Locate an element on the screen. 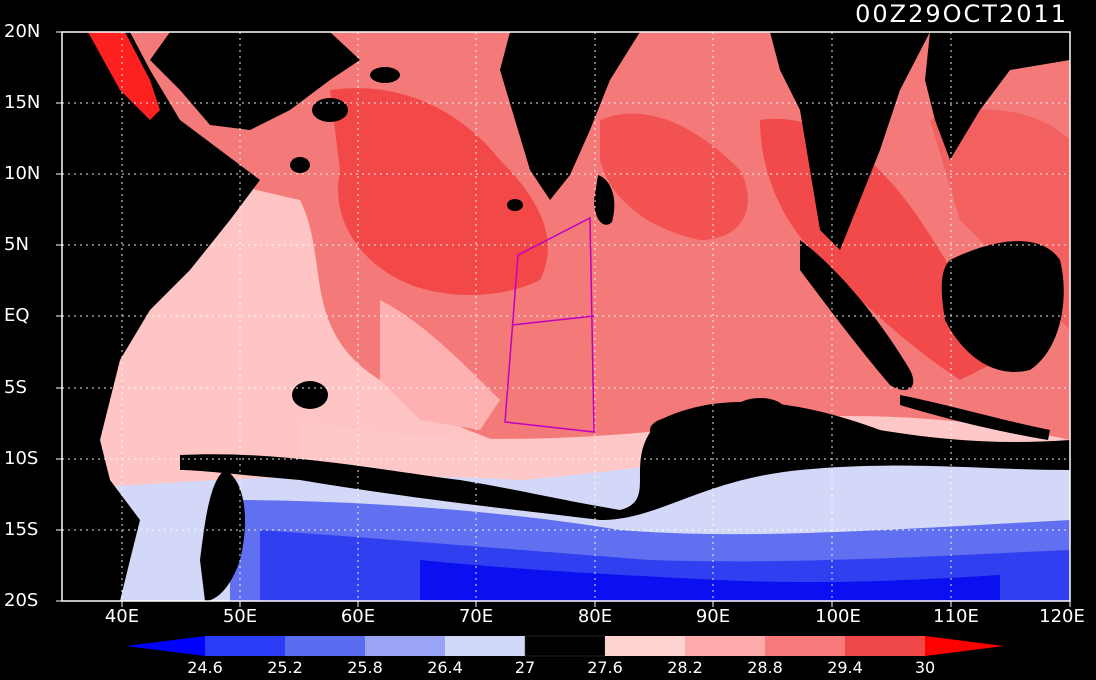 The height and width of the screenshot is (680, 1096). lat-label: 15S is located at coordinates (21, 529).